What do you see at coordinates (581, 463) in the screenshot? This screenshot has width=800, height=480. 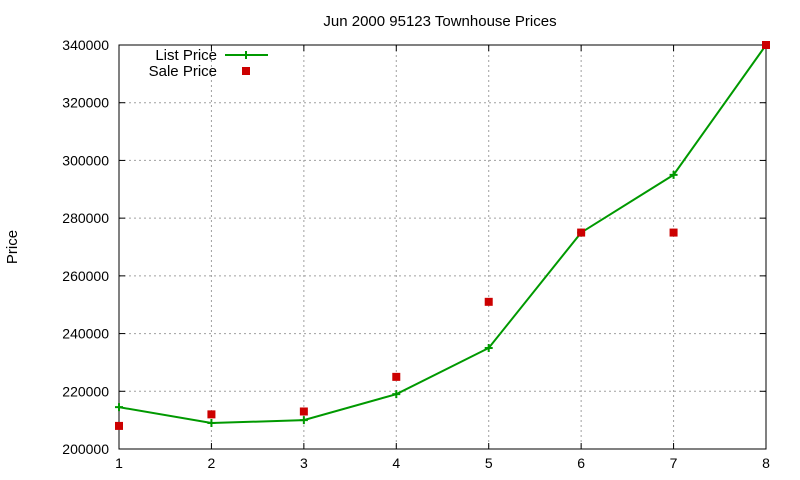 I see `x-tick-label: 6` at bounding box center [581, 463].